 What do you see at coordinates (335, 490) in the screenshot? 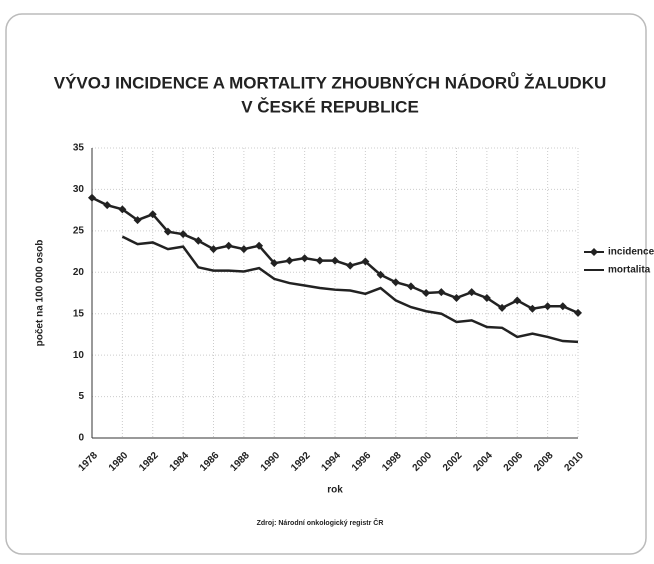
I see `x-axis-label: rok` at bounding box center [335, 490].